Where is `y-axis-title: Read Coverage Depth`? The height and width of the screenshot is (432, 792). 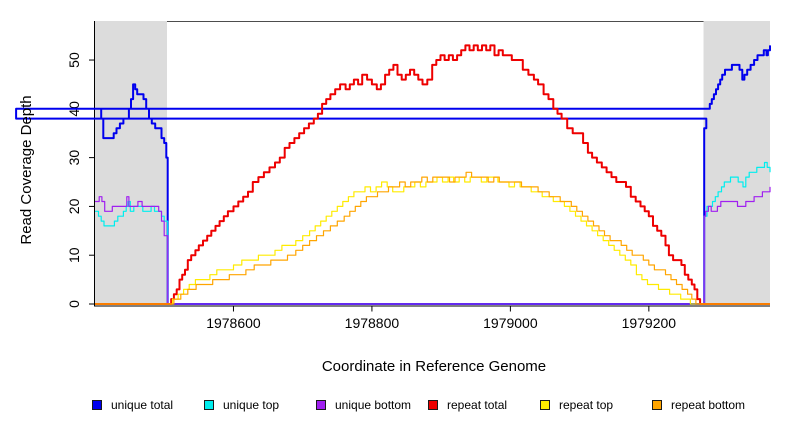
y-axis-title: Read Coverage Depth is located at coordinates (26, 169).